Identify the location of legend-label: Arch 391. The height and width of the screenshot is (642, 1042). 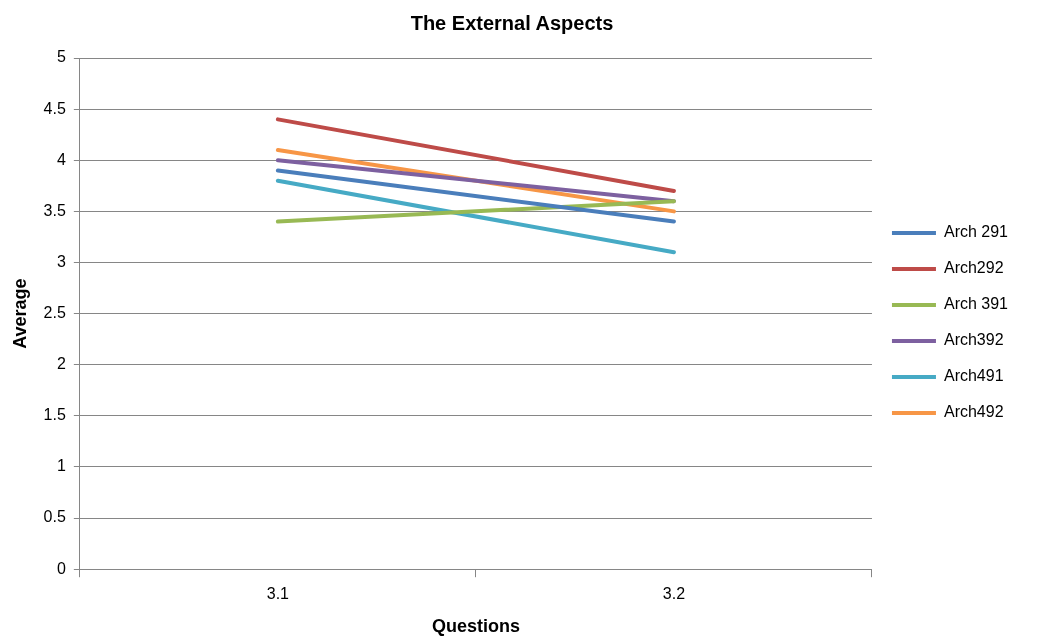
(976, 304).